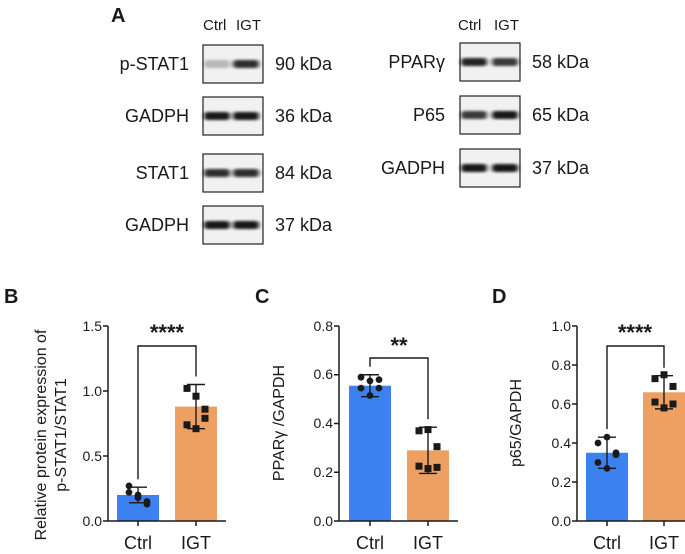 The height and width of the screenshot is (554, 685). What do you see at coordinates (41, 434) in the screenshot?
I see `chart-b-ylabel-line-1: Relative protein expression of` at bounding box center [41, 434].